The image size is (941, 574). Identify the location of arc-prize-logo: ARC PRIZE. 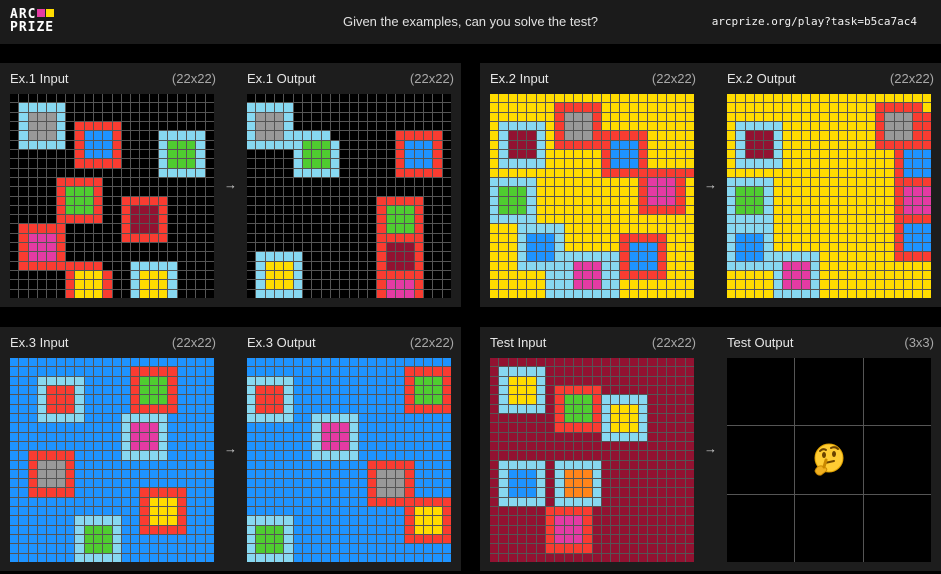
(32, 21).